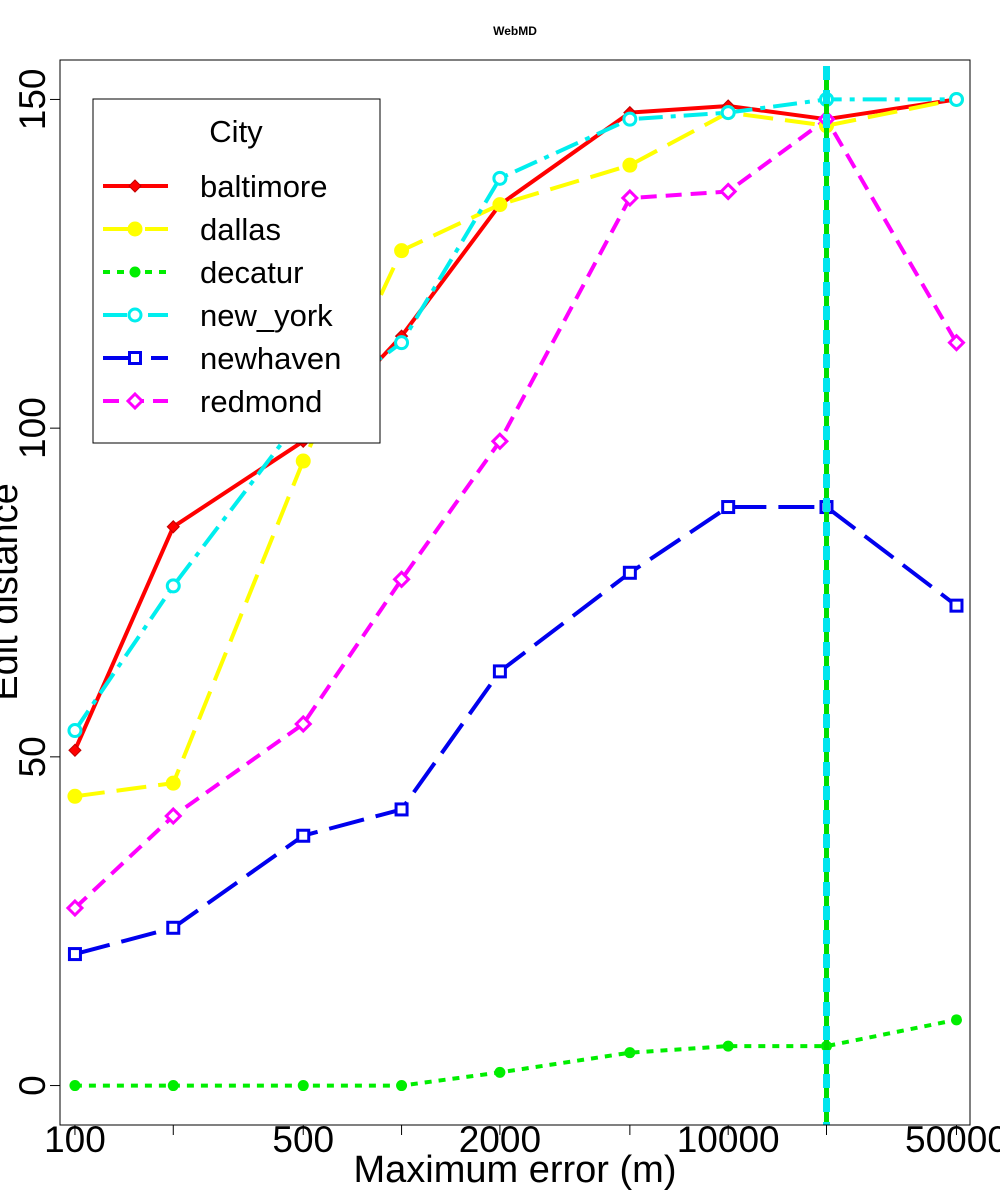 This screenshot has height=1200, width=1000. What do you see at coordinates (515, 1170) in the screenshot?
I see `x-axis-label: Maximum error (m)` at bounding box center [515, 1170].